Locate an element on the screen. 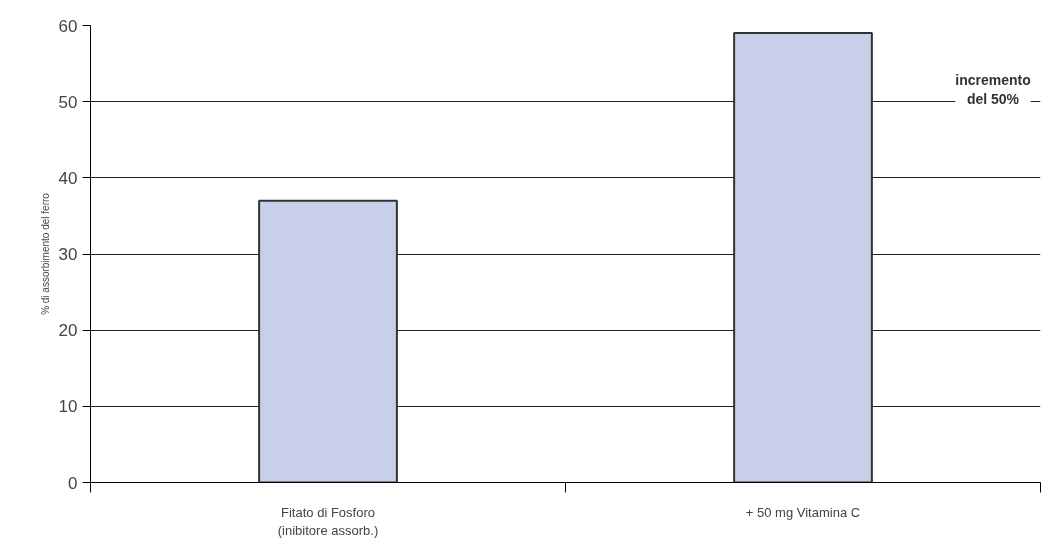  x-tick-label: + 50 mg Vitamina C is located at coordinates (803, 512).